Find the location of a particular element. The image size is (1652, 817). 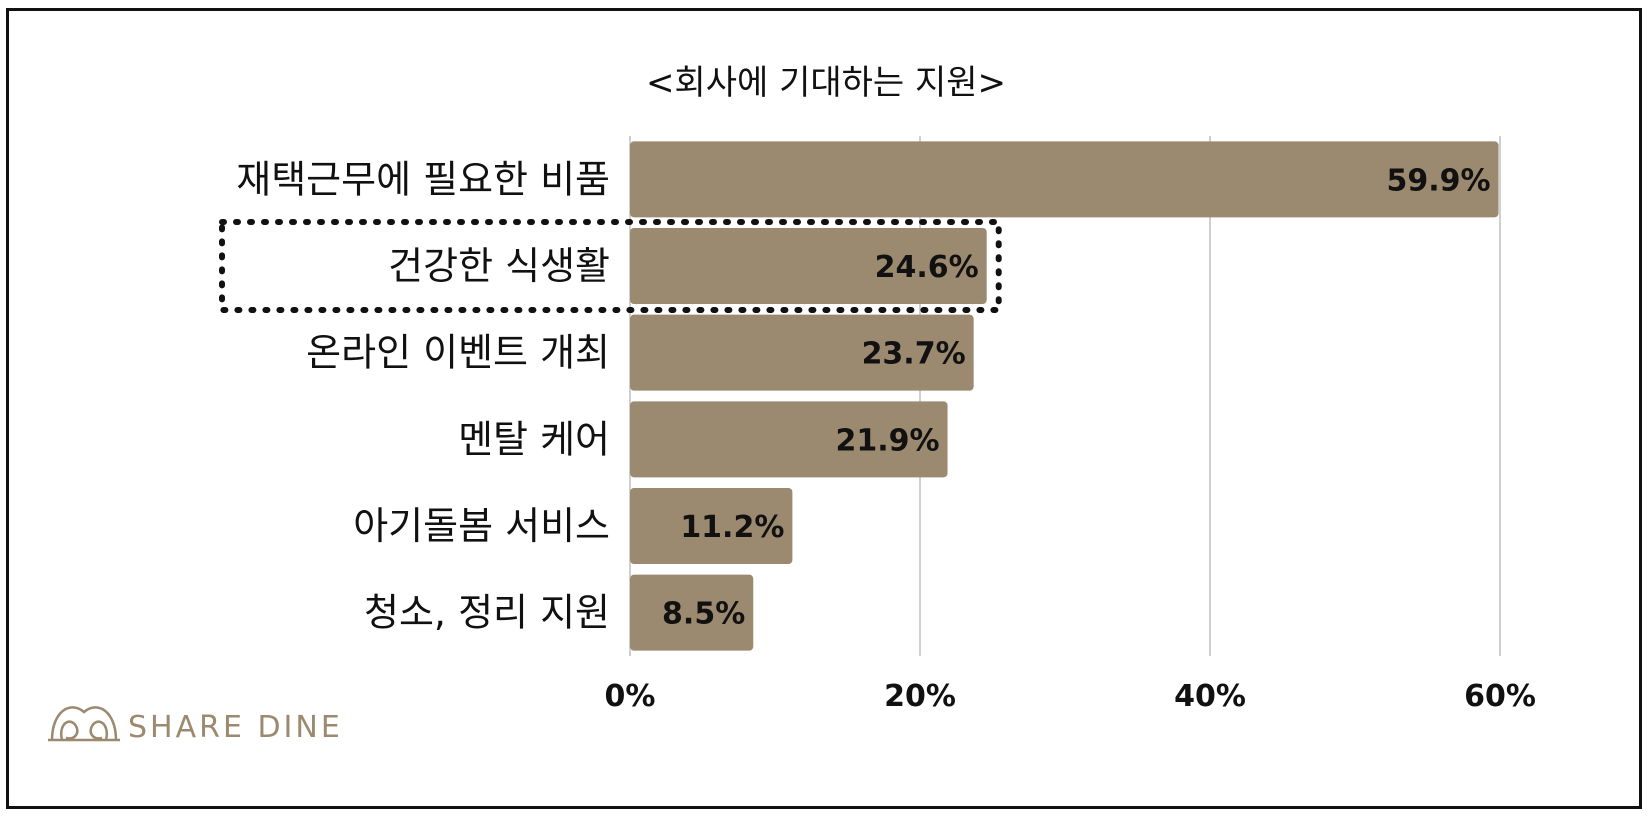

x-tick-label: 40% is located at coordinates (1210, 696).